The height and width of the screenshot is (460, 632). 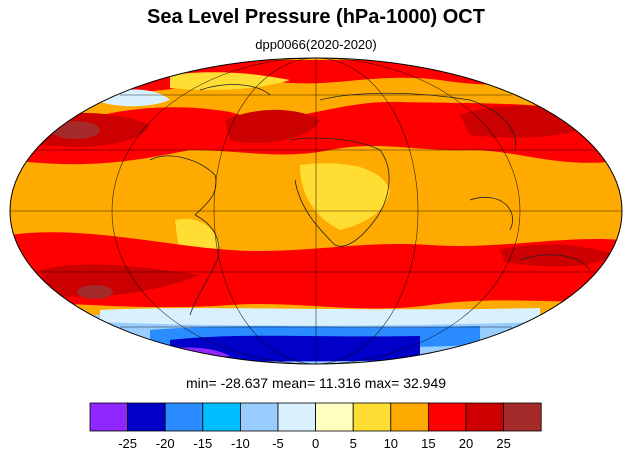 I want to click on colorbar-label: -15, so click(x=202, y=443).